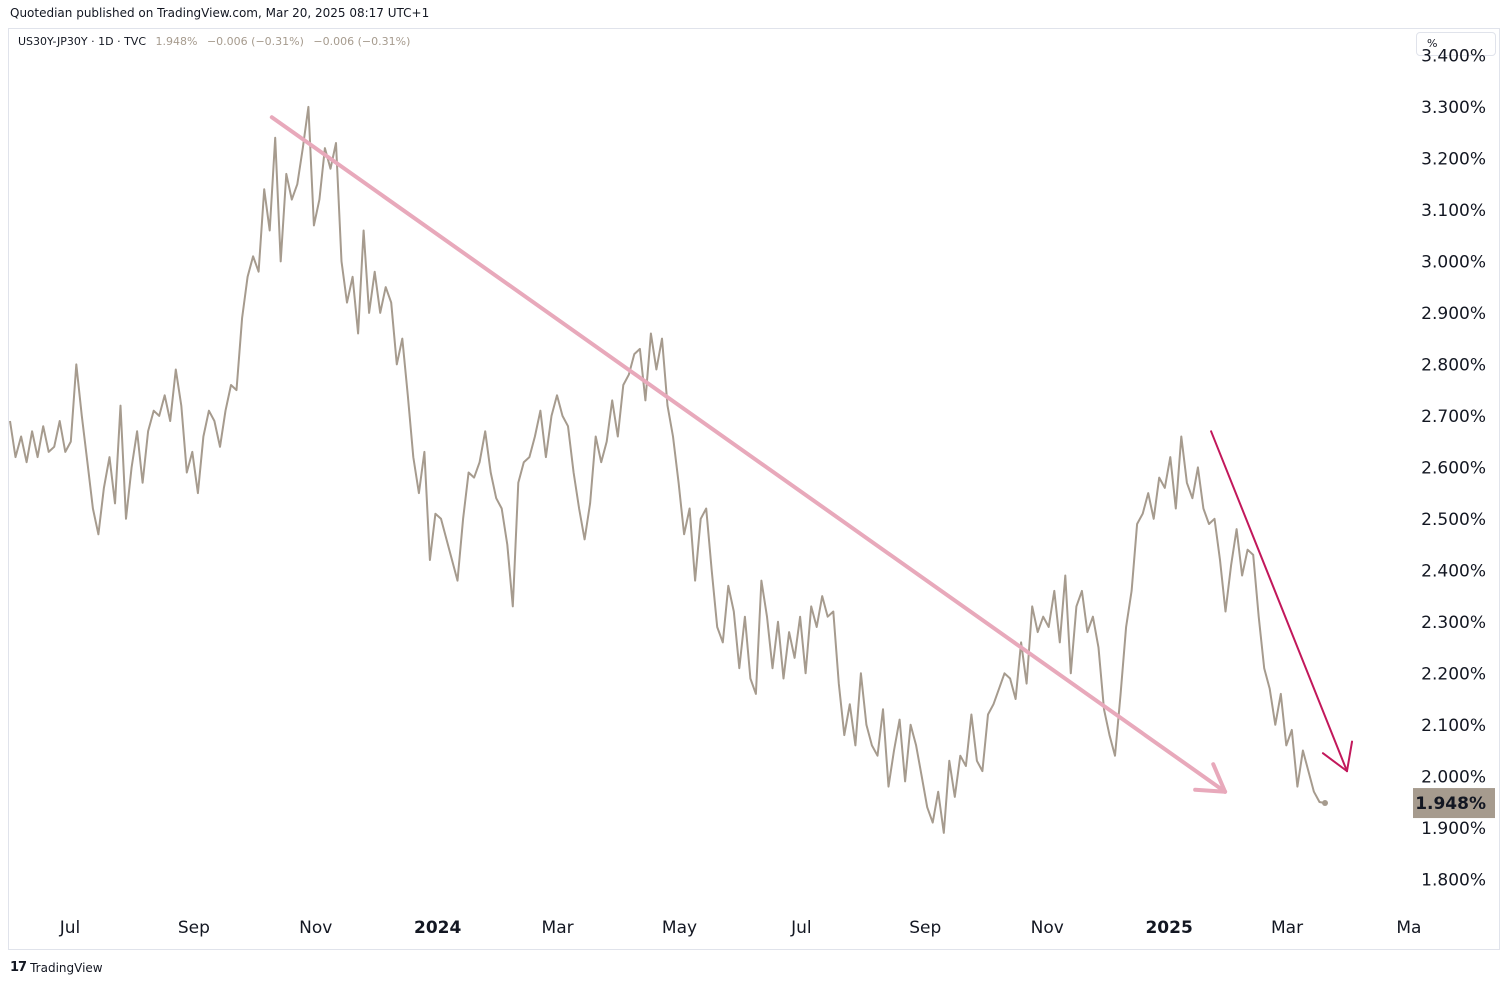 The image size is (1510, 986). I want to click on legend-change-2: −0.006 (−0.31%), so click(362, 41).